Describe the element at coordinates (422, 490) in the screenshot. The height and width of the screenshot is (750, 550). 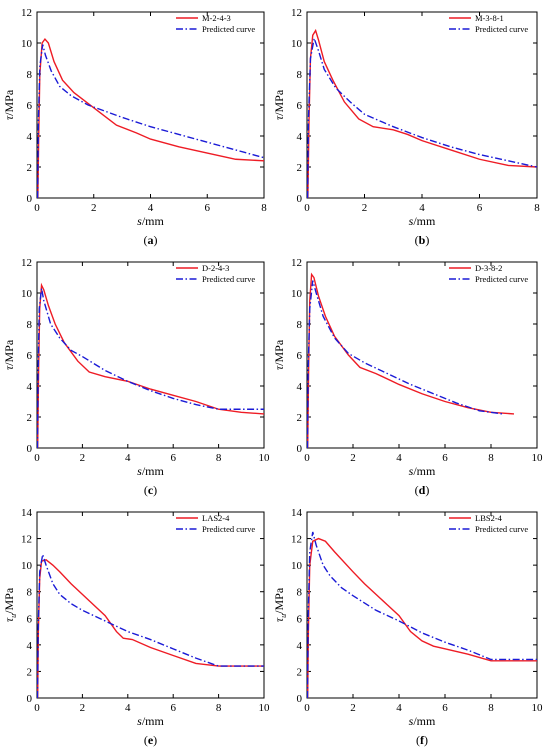
I see `panel-label: (d)` at that location.